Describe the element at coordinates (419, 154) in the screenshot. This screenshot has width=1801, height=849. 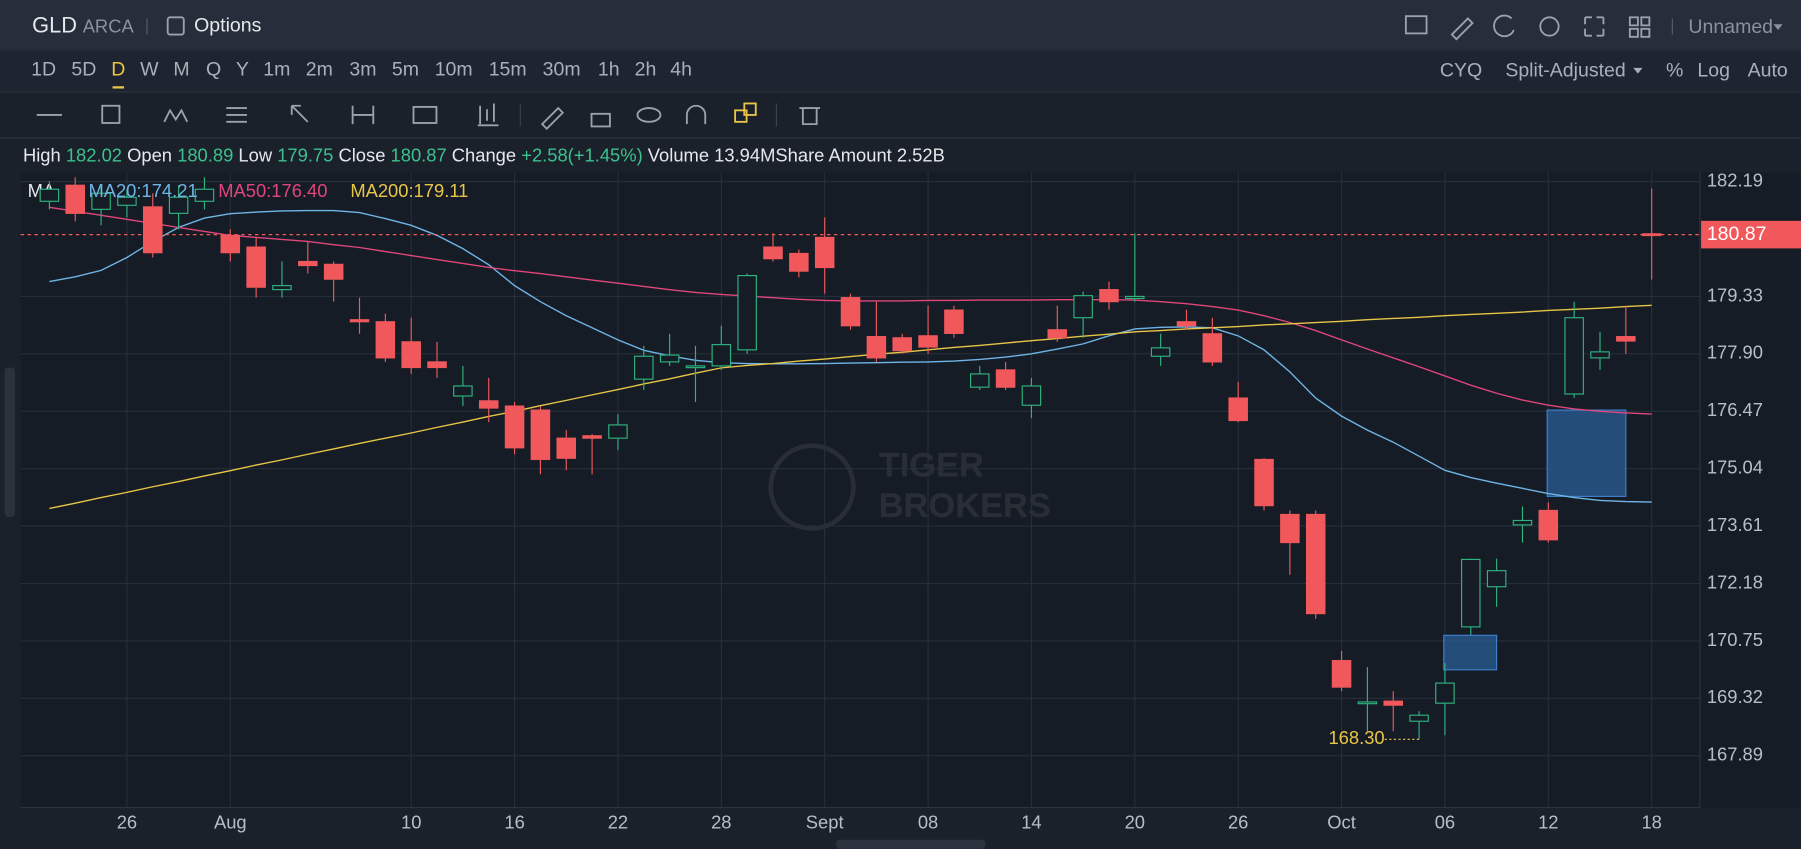
I see `quote-value: 180.87` at that location.